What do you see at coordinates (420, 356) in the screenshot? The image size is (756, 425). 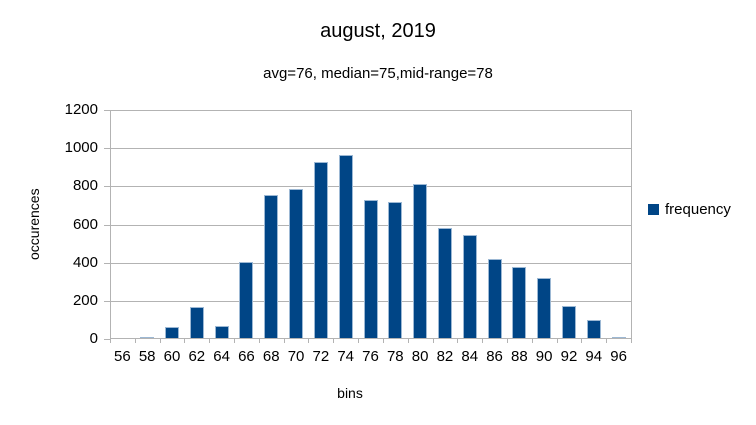 I see `x-tick-label: 80` at bounding box center [420, 356].